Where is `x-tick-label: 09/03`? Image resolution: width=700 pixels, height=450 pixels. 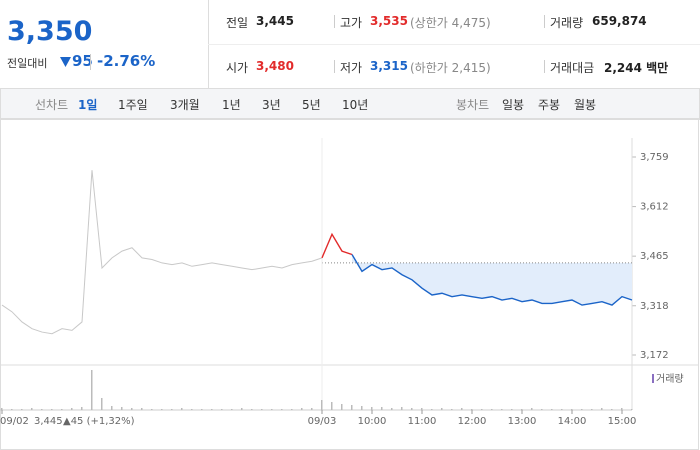
x-tick-label: 09/03 is located at coordinates (322, 421).